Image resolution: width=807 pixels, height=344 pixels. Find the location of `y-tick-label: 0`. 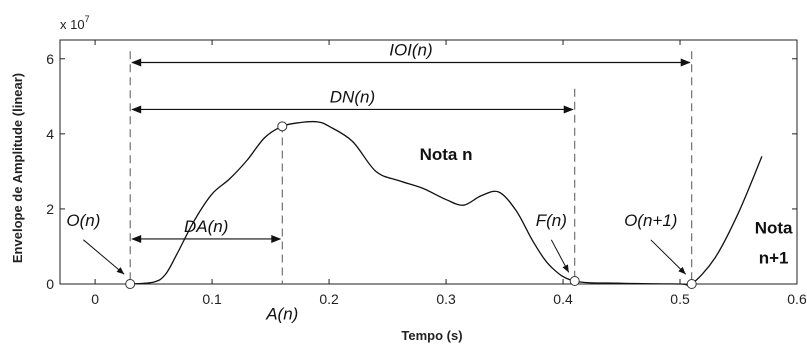

y-tick-label: 0 is located at coordinates (50, 284).